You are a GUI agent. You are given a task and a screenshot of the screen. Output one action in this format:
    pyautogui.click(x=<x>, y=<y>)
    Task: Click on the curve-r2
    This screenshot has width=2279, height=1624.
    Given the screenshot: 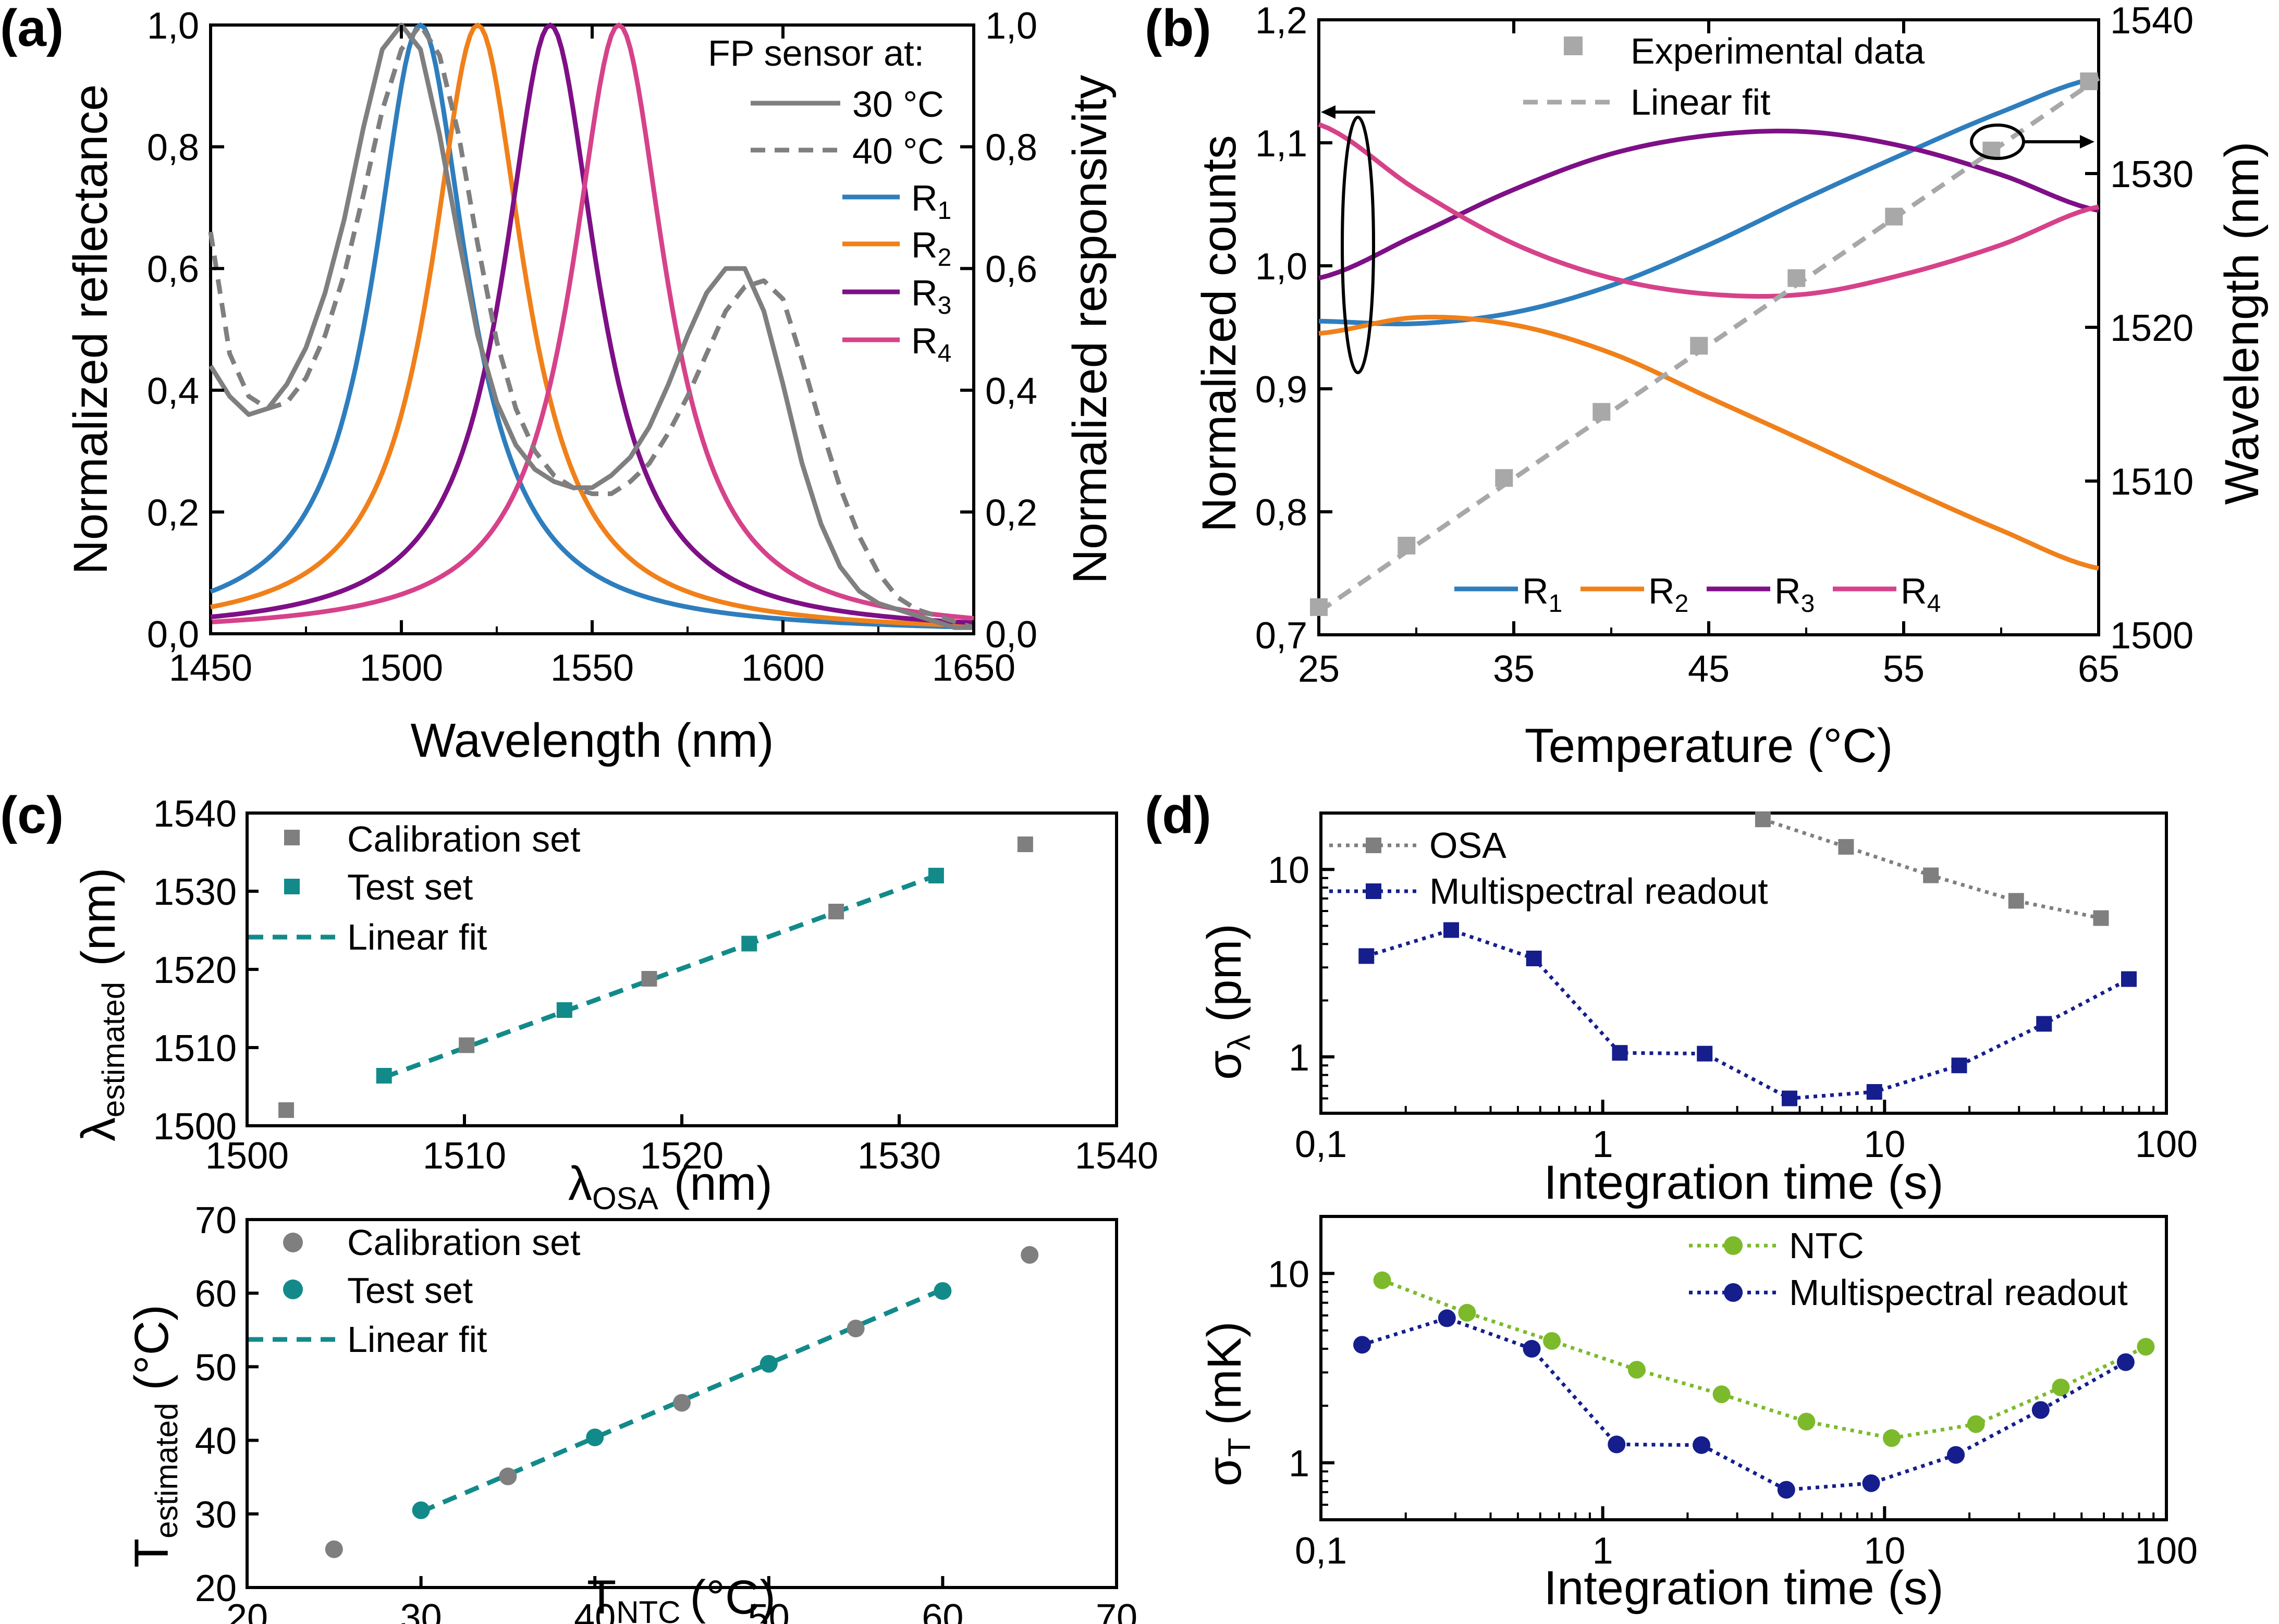 What is the action you would take?
    pyautogui.click(x=592, y=326)
    